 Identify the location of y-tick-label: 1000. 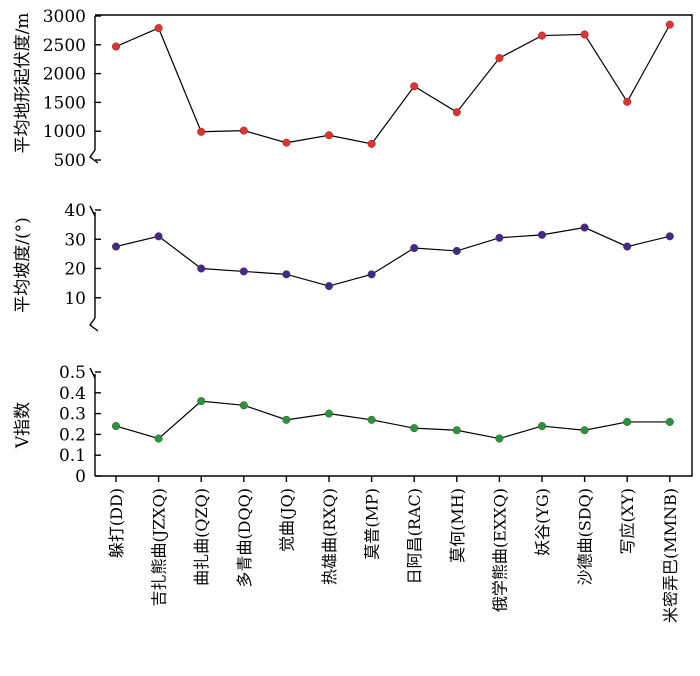
(64, 132).